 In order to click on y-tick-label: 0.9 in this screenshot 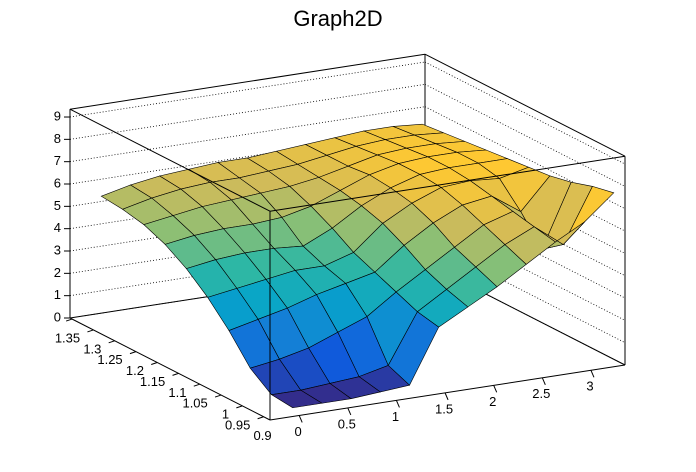, I will do `click(263, 435)`.